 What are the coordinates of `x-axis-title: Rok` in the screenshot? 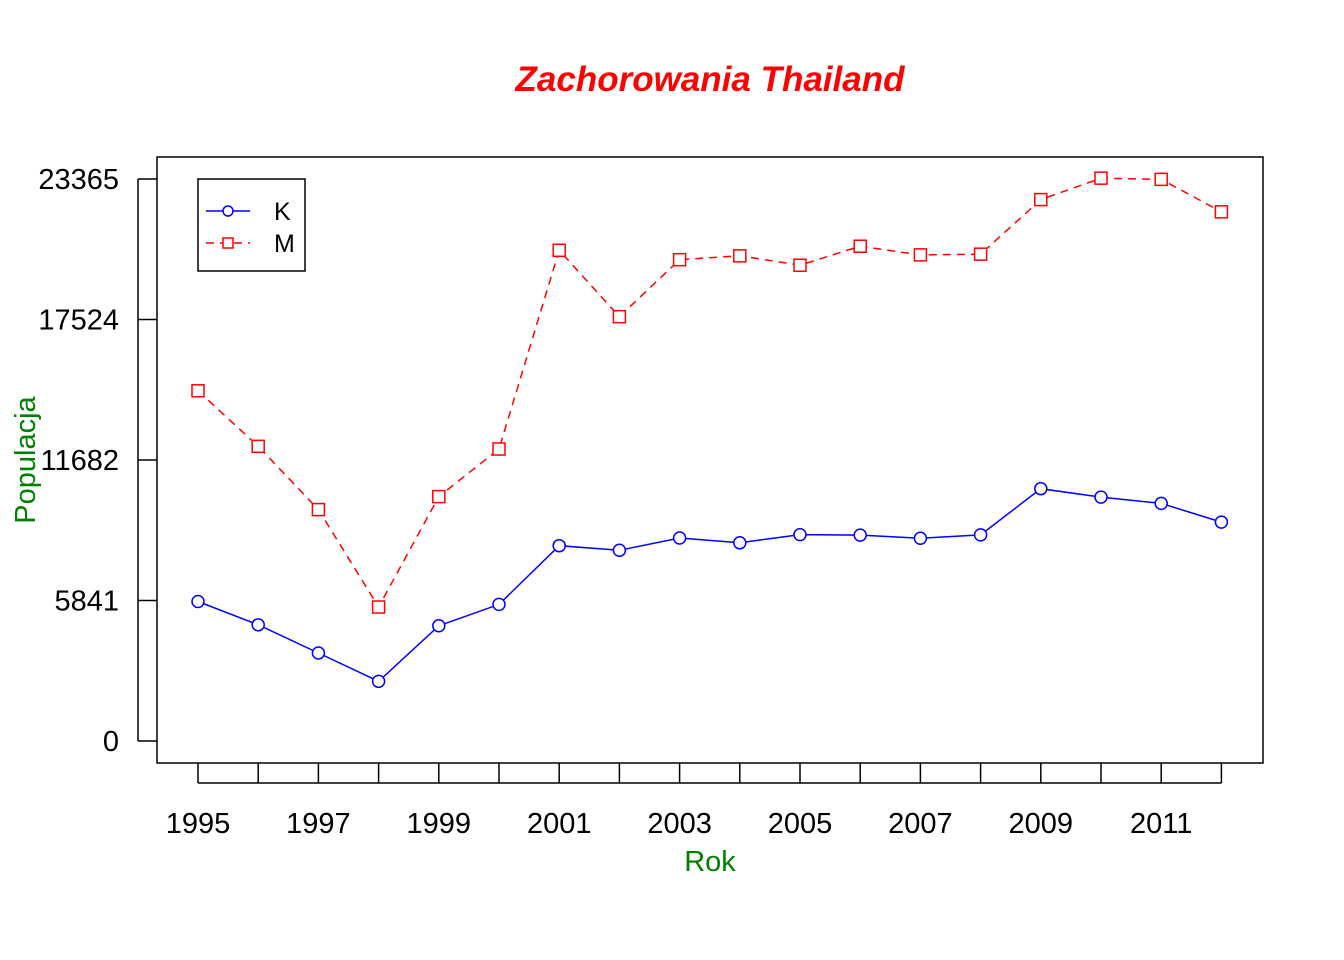 It's located at (710, 862).